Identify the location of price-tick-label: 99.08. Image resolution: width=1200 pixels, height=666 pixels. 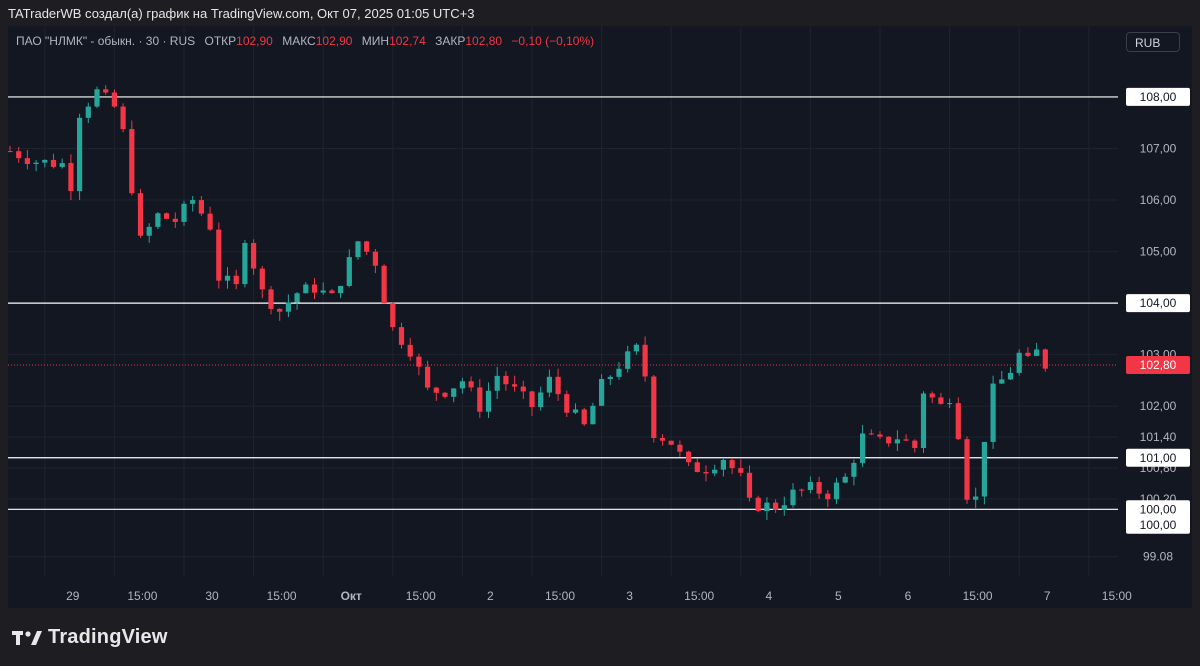
(1158, 557).